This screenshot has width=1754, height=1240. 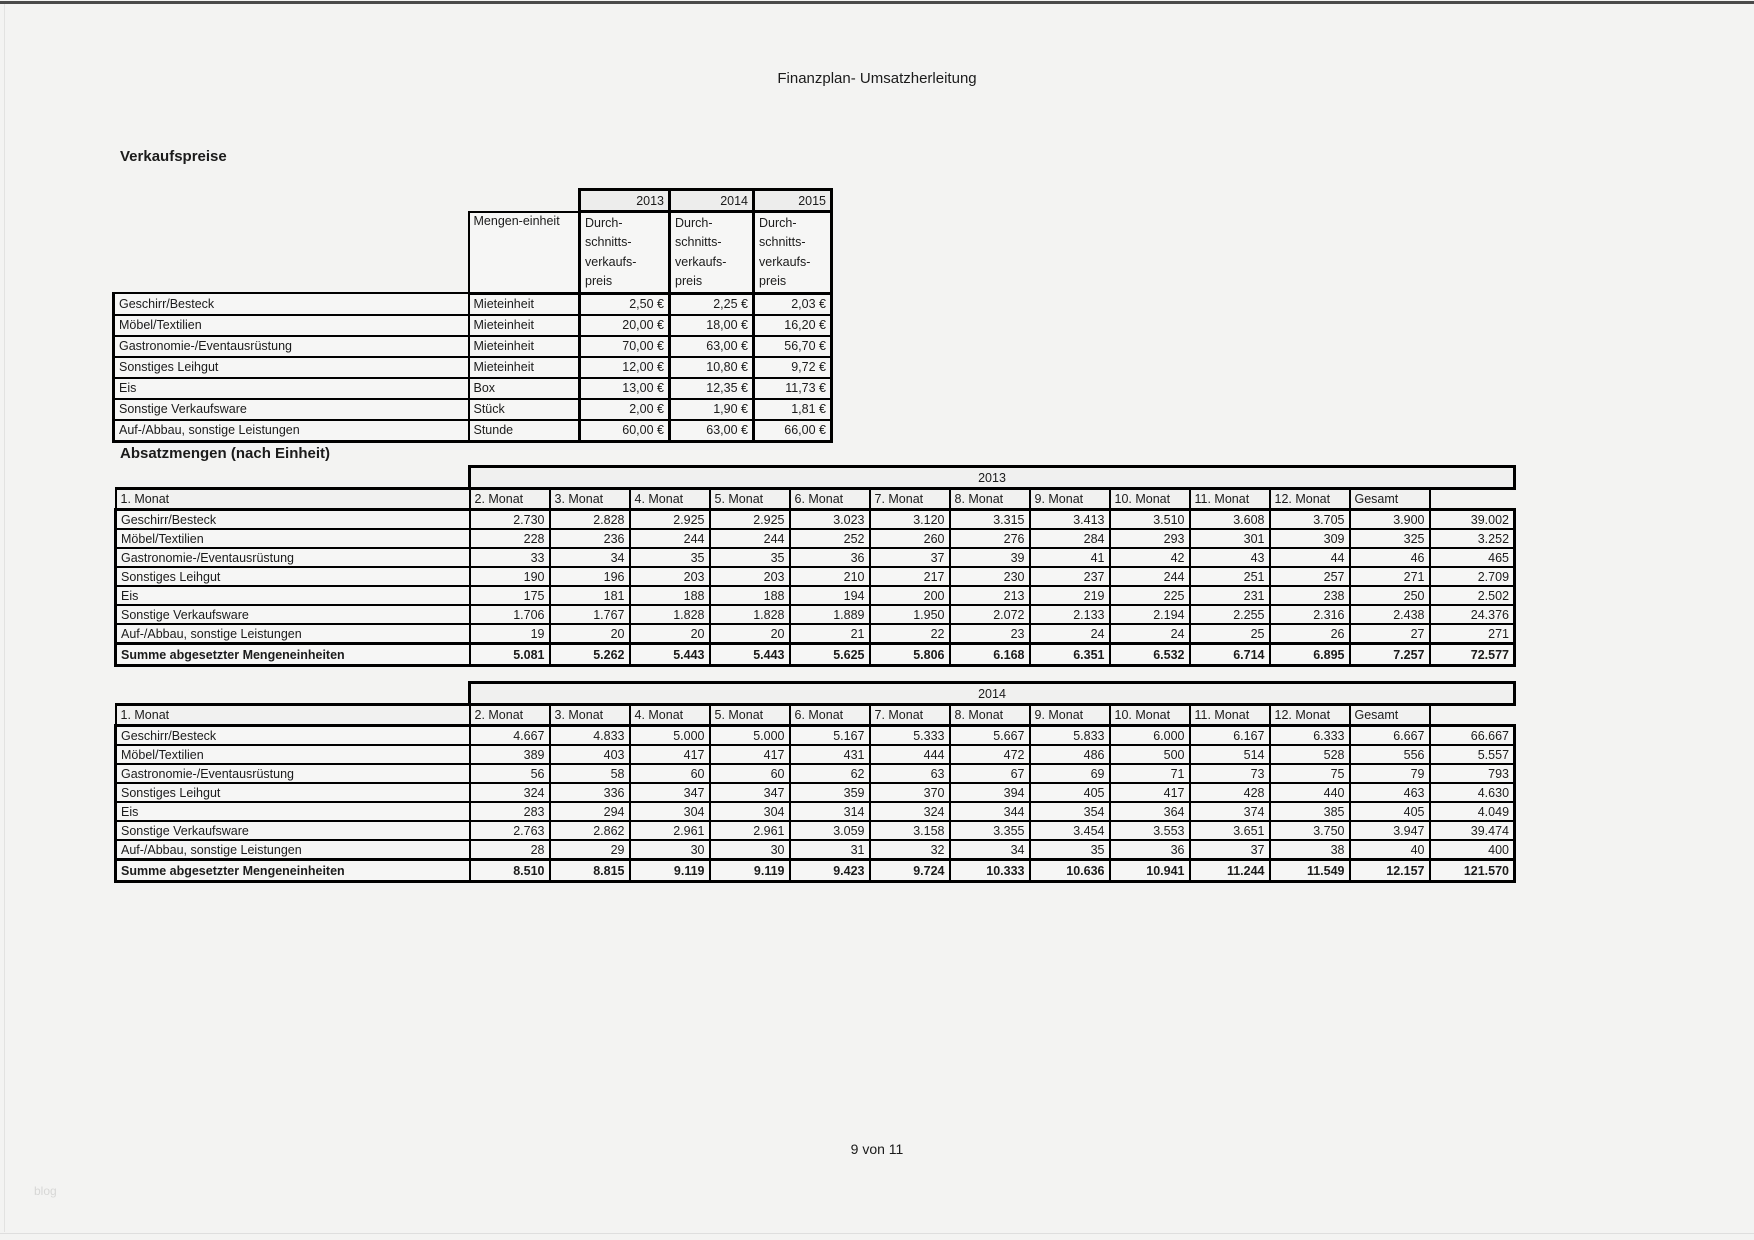 I want to click on month-header-cell: Gesamt, so click(x=1389, y=499).